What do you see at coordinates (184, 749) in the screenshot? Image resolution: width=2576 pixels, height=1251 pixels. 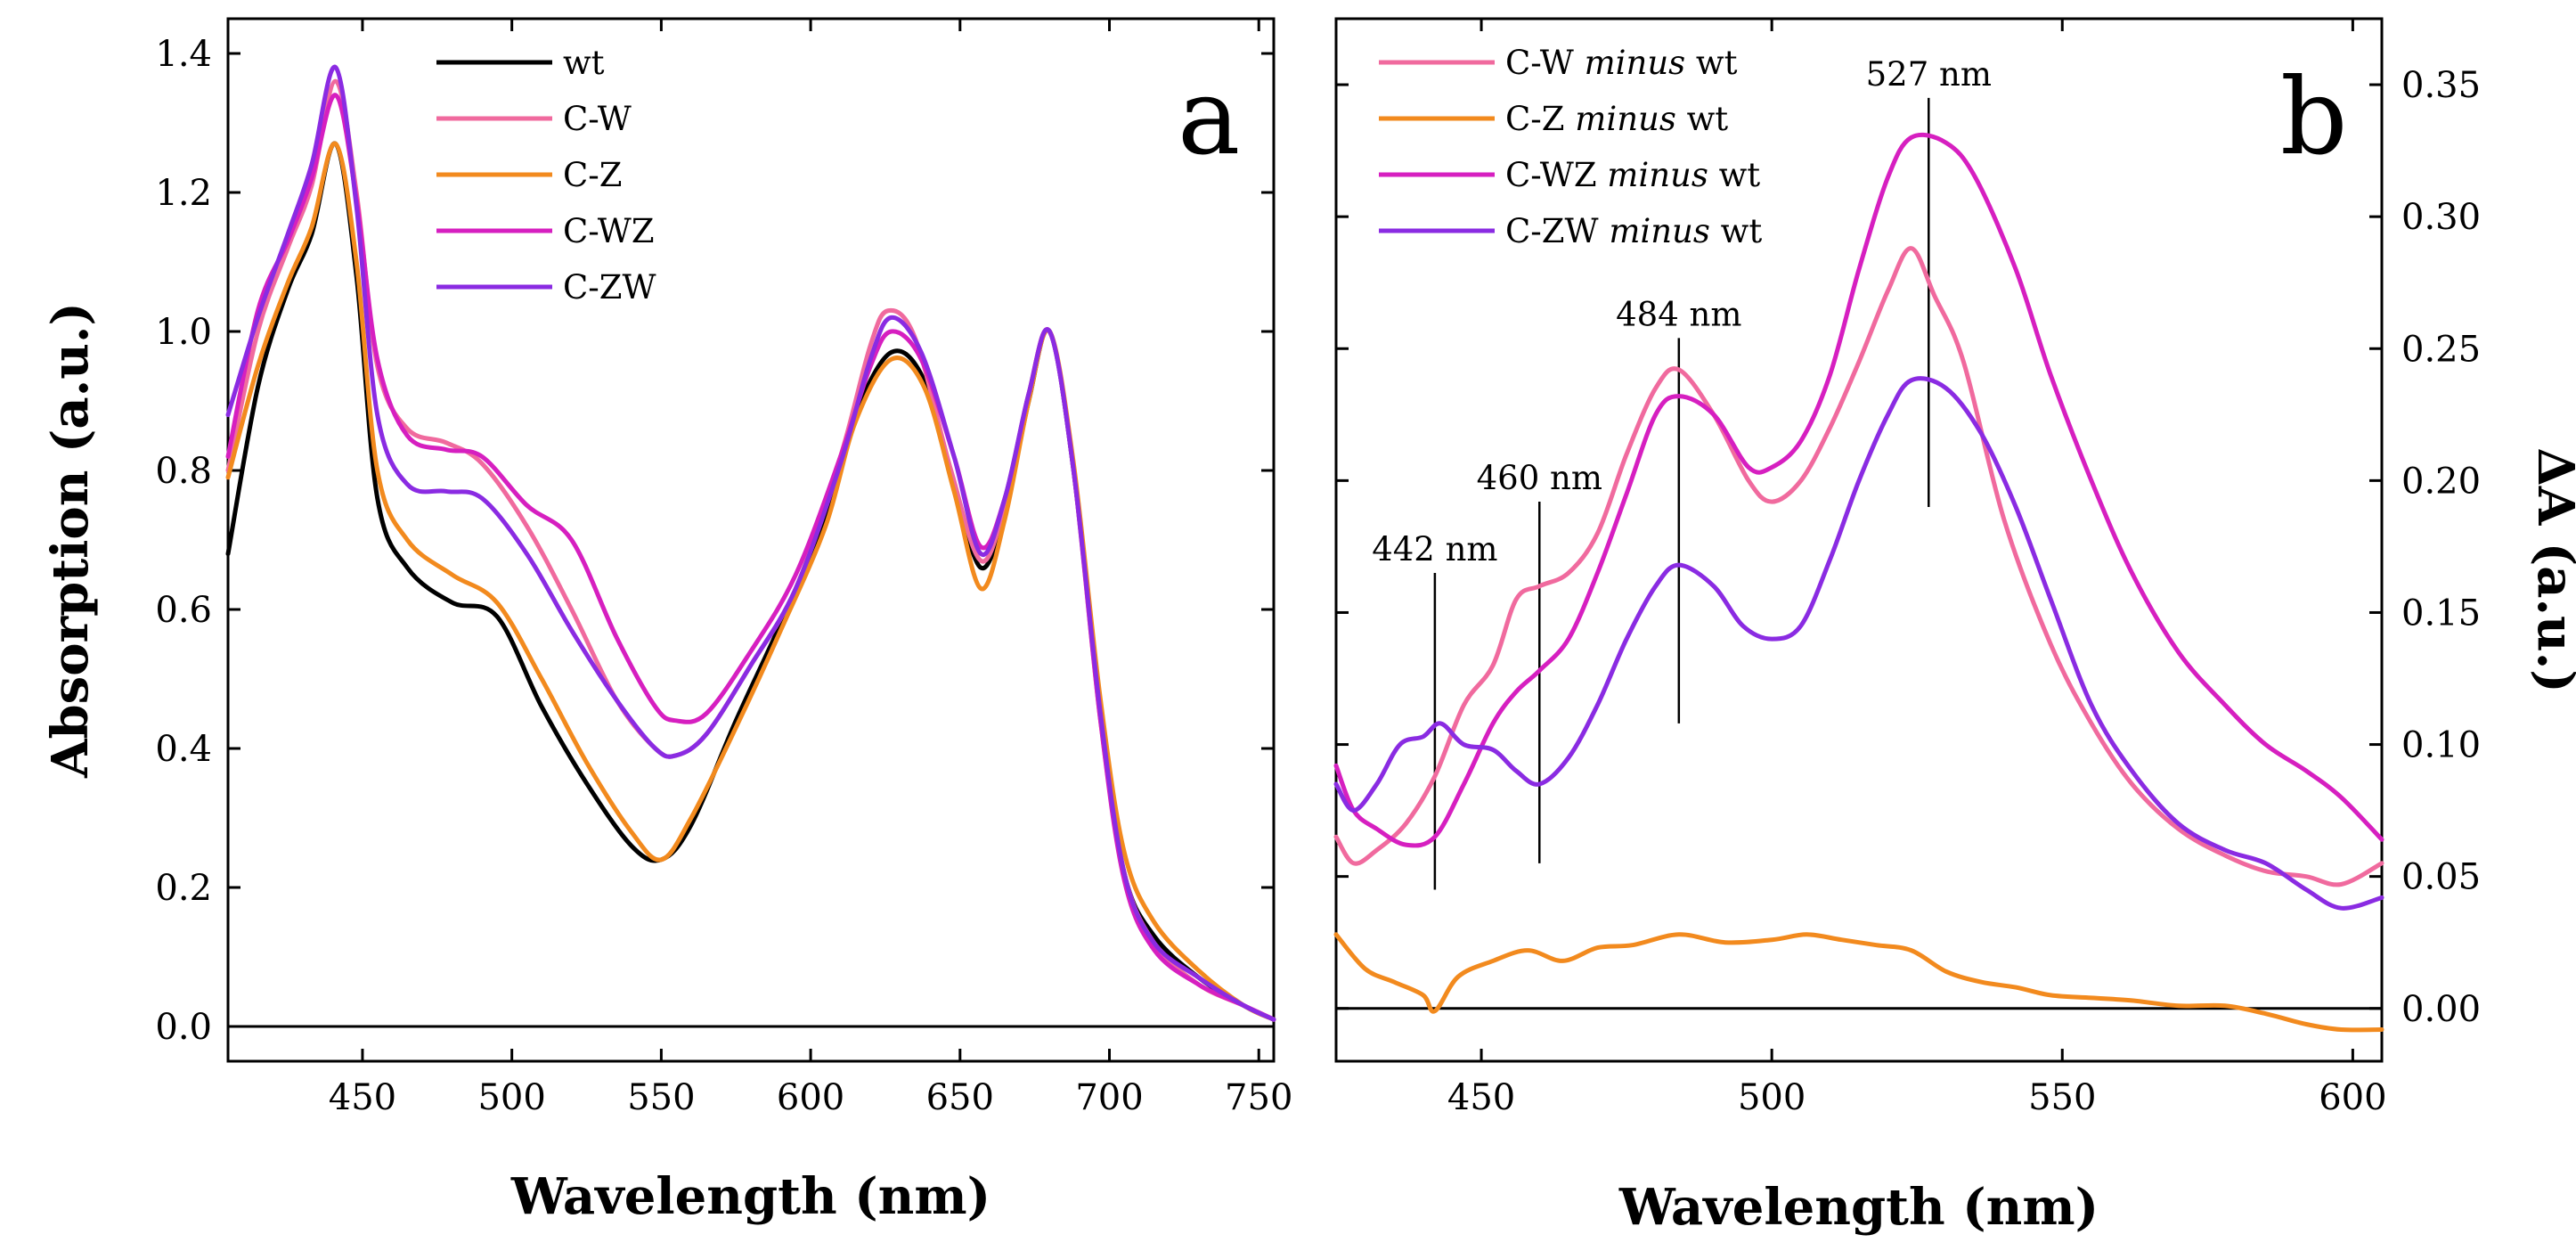 I see `y-tick-label: 0.4` at bounding box center [184, 749].